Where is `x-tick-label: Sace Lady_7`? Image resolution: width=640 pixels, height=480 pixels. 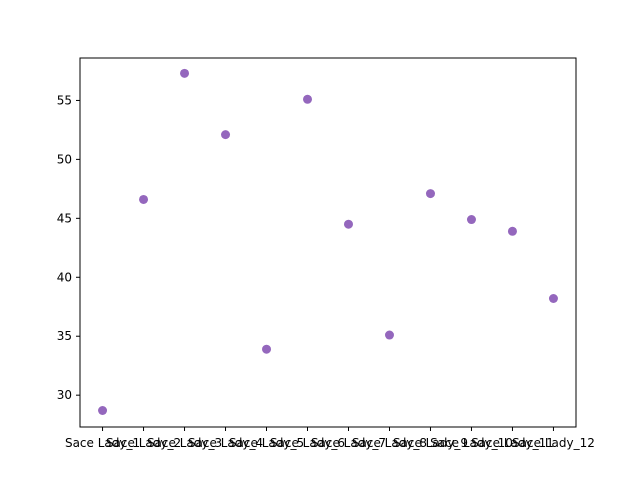
x-tick-label: Sace Lady_7 is located at coordinates (348, 443).